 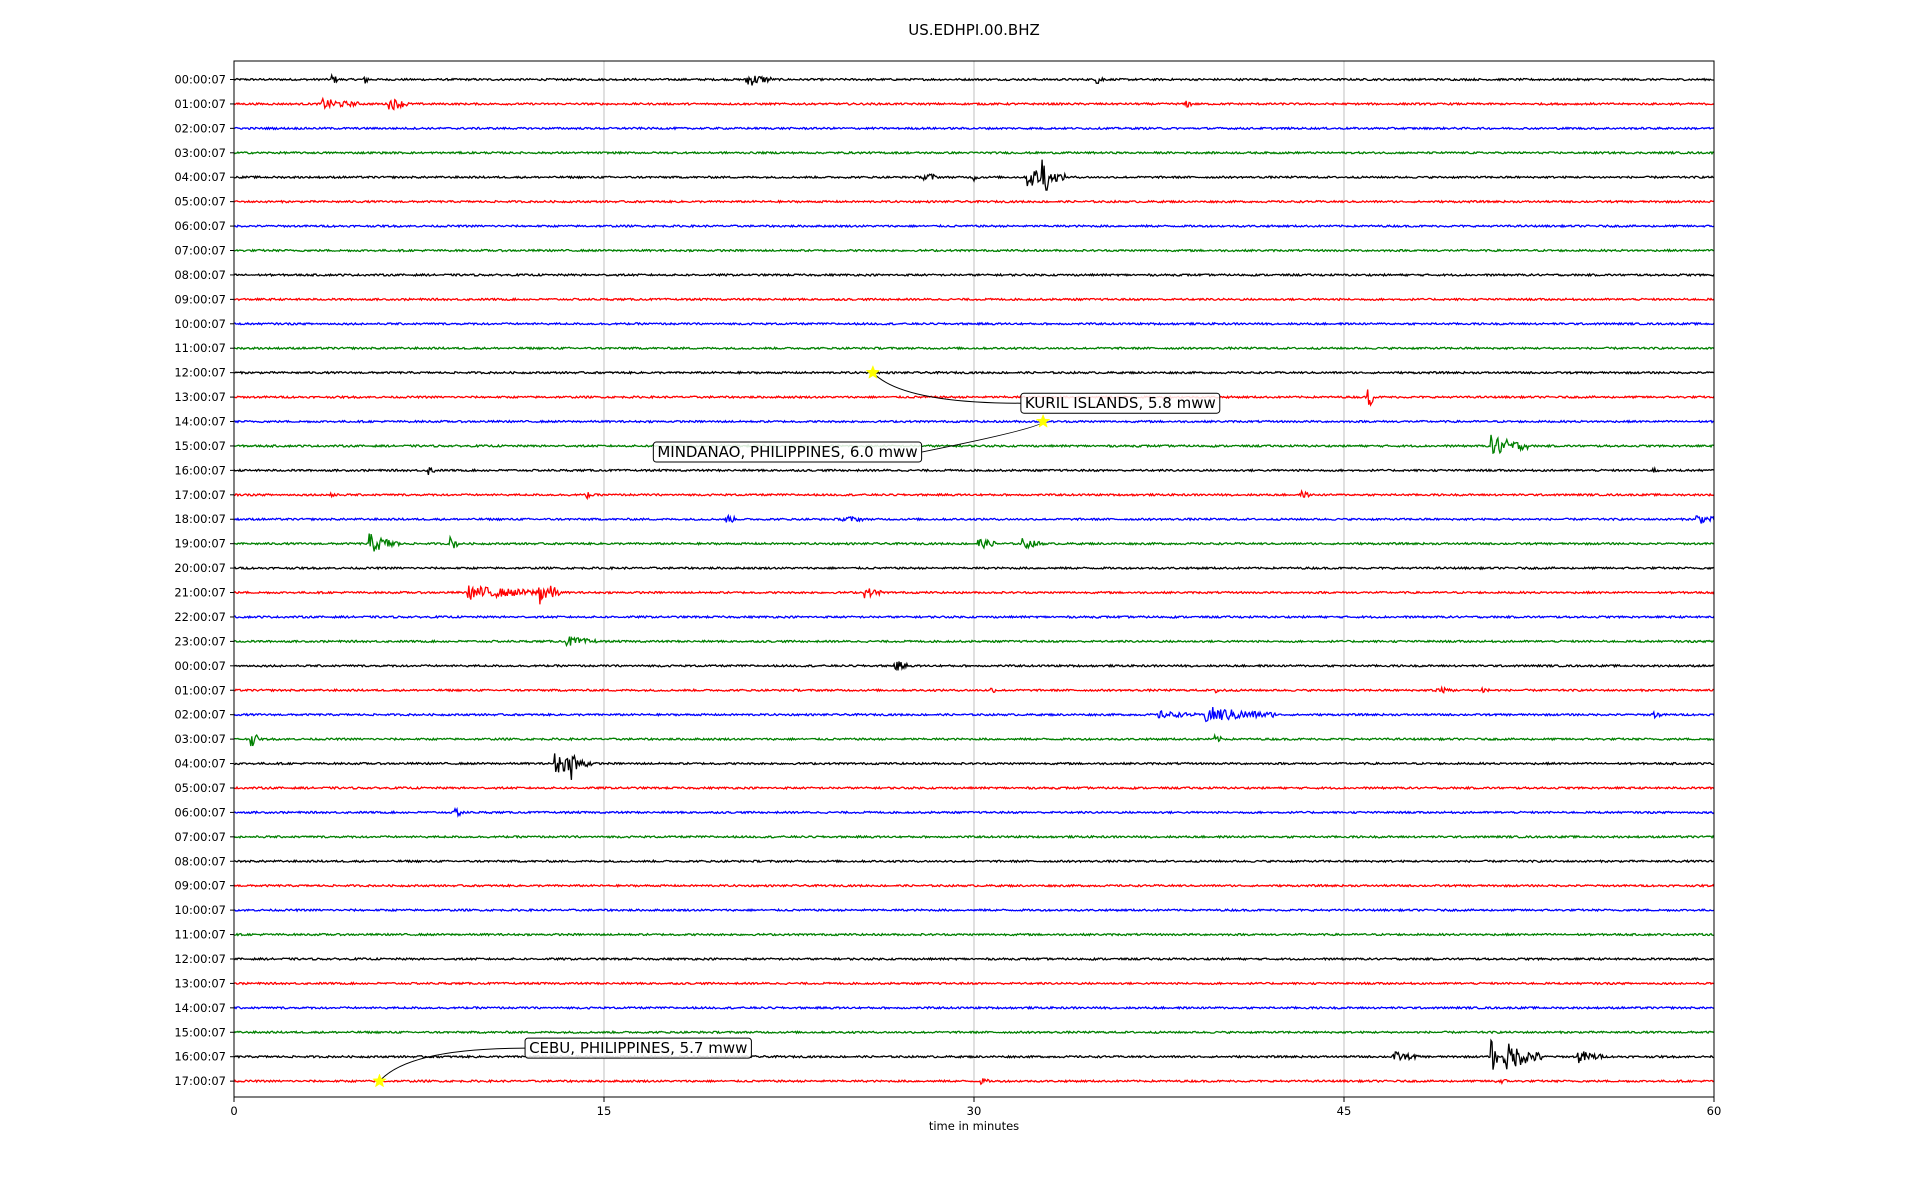 What do you see at coordinates (200, 422) in the screenshot?
I see `row-label-14: 14:00:07` at bounding box center [200, 422].